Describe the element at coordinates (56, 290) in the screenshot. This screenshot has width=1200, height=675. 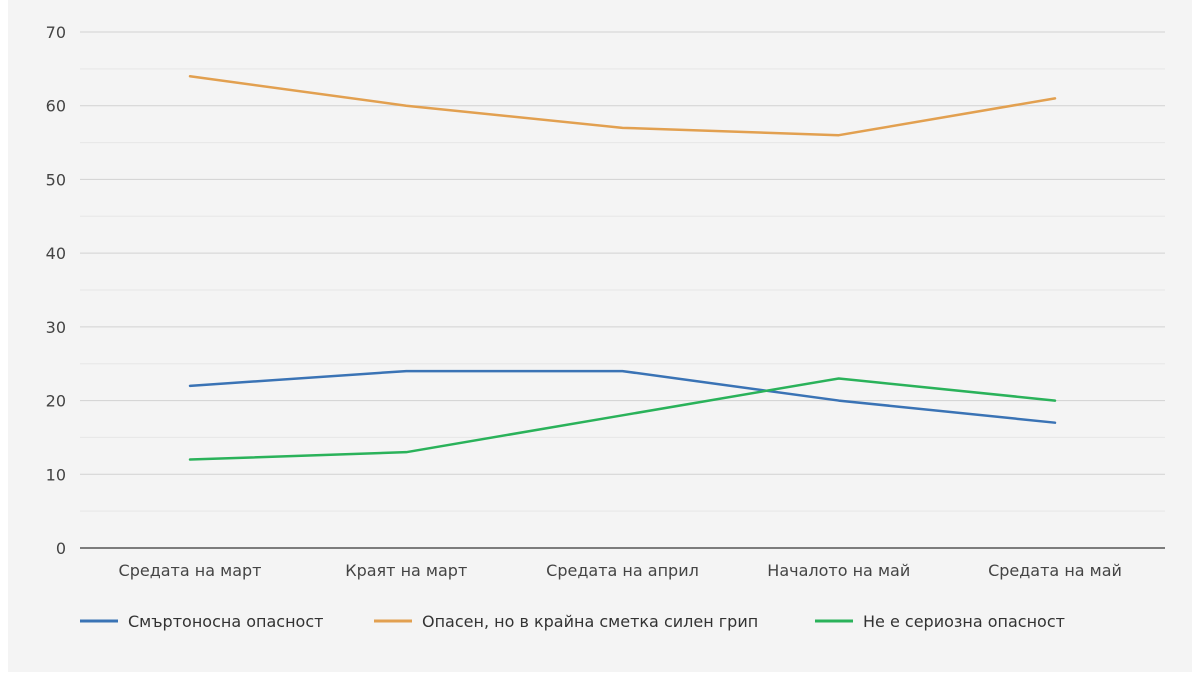
I see `y-axis-ticks: 0 10 20 30 40 50 60 70` at that location.